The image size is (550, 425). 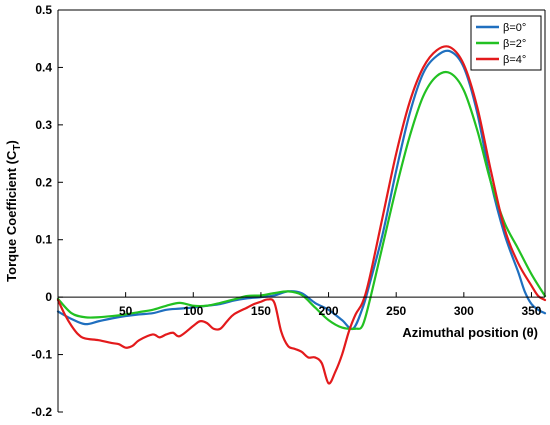 What do you see at coordinates (514, 44) in the screenshot?
I see `legend-label-1: β=2°` at bounding box center [514, 44].